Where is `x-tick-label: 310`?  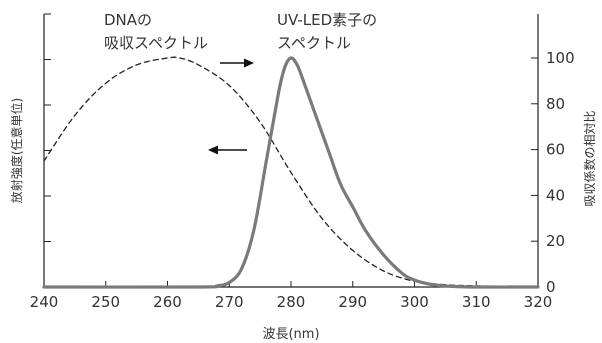
x-tick-label: 310 is located at coordinates (476, 302).